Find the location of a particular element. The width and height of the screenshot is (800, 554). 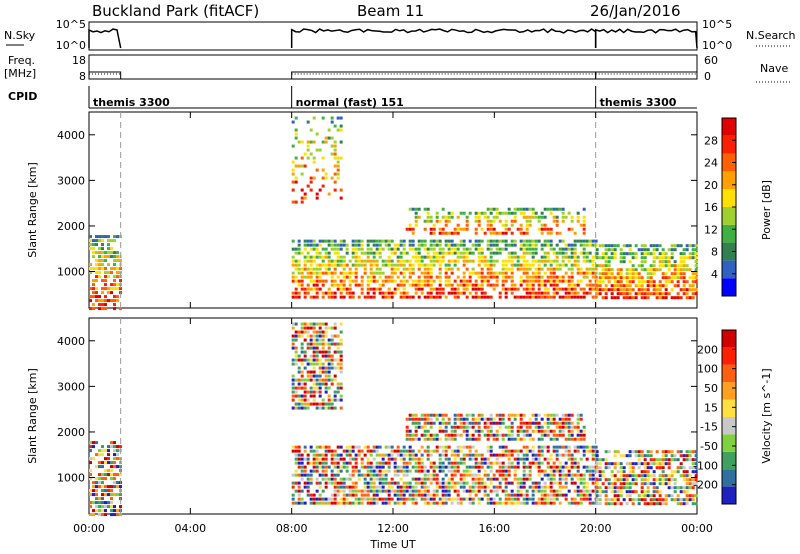

beam-title: Beam 11 is located at coordinates (390, 11).